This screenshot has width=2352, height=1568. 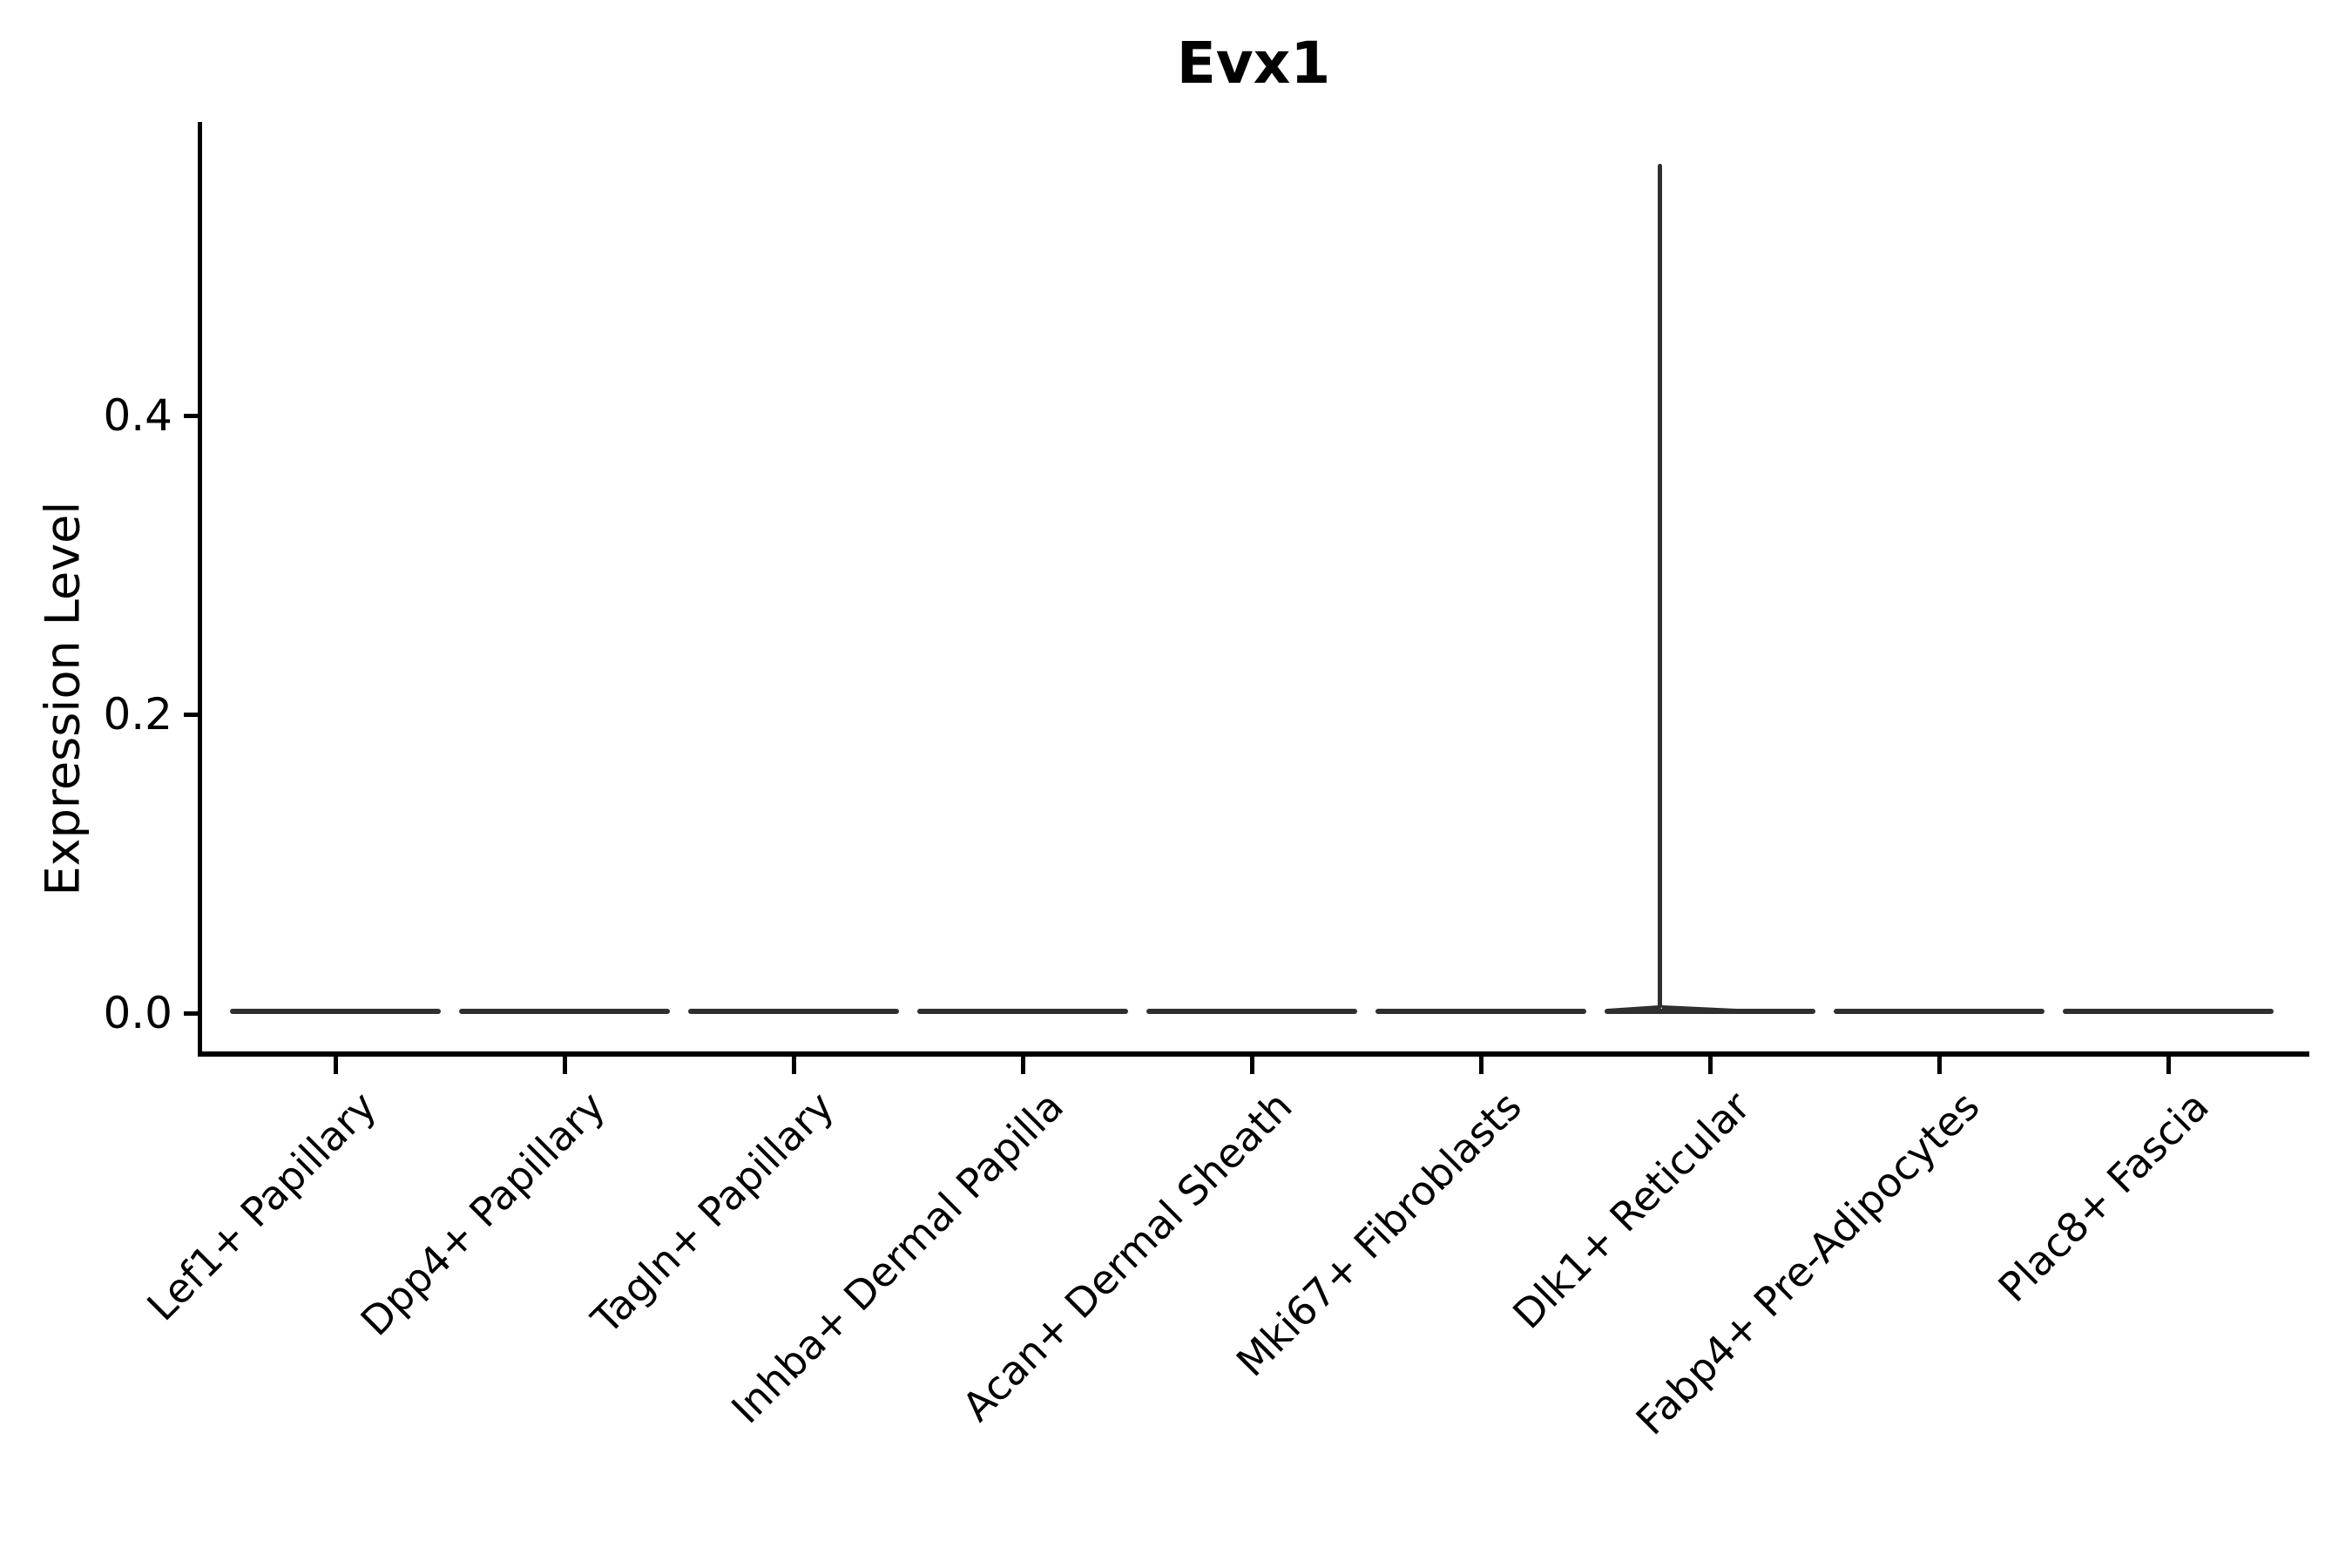 I want to click on violin-dlk1-reticular-spike, so click(x=1660, y=586).